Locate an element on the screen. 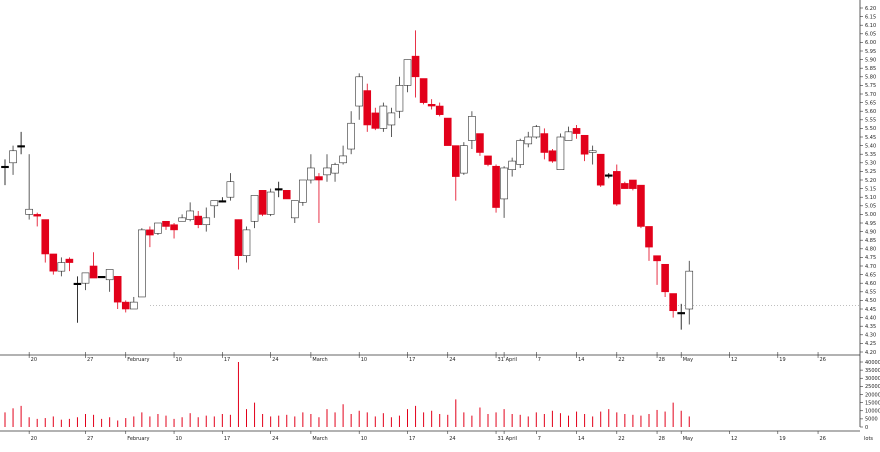 The height and width of the screenshot is (452, 880). x-tick-label-top: 17 is located at coordinates (227, 360).